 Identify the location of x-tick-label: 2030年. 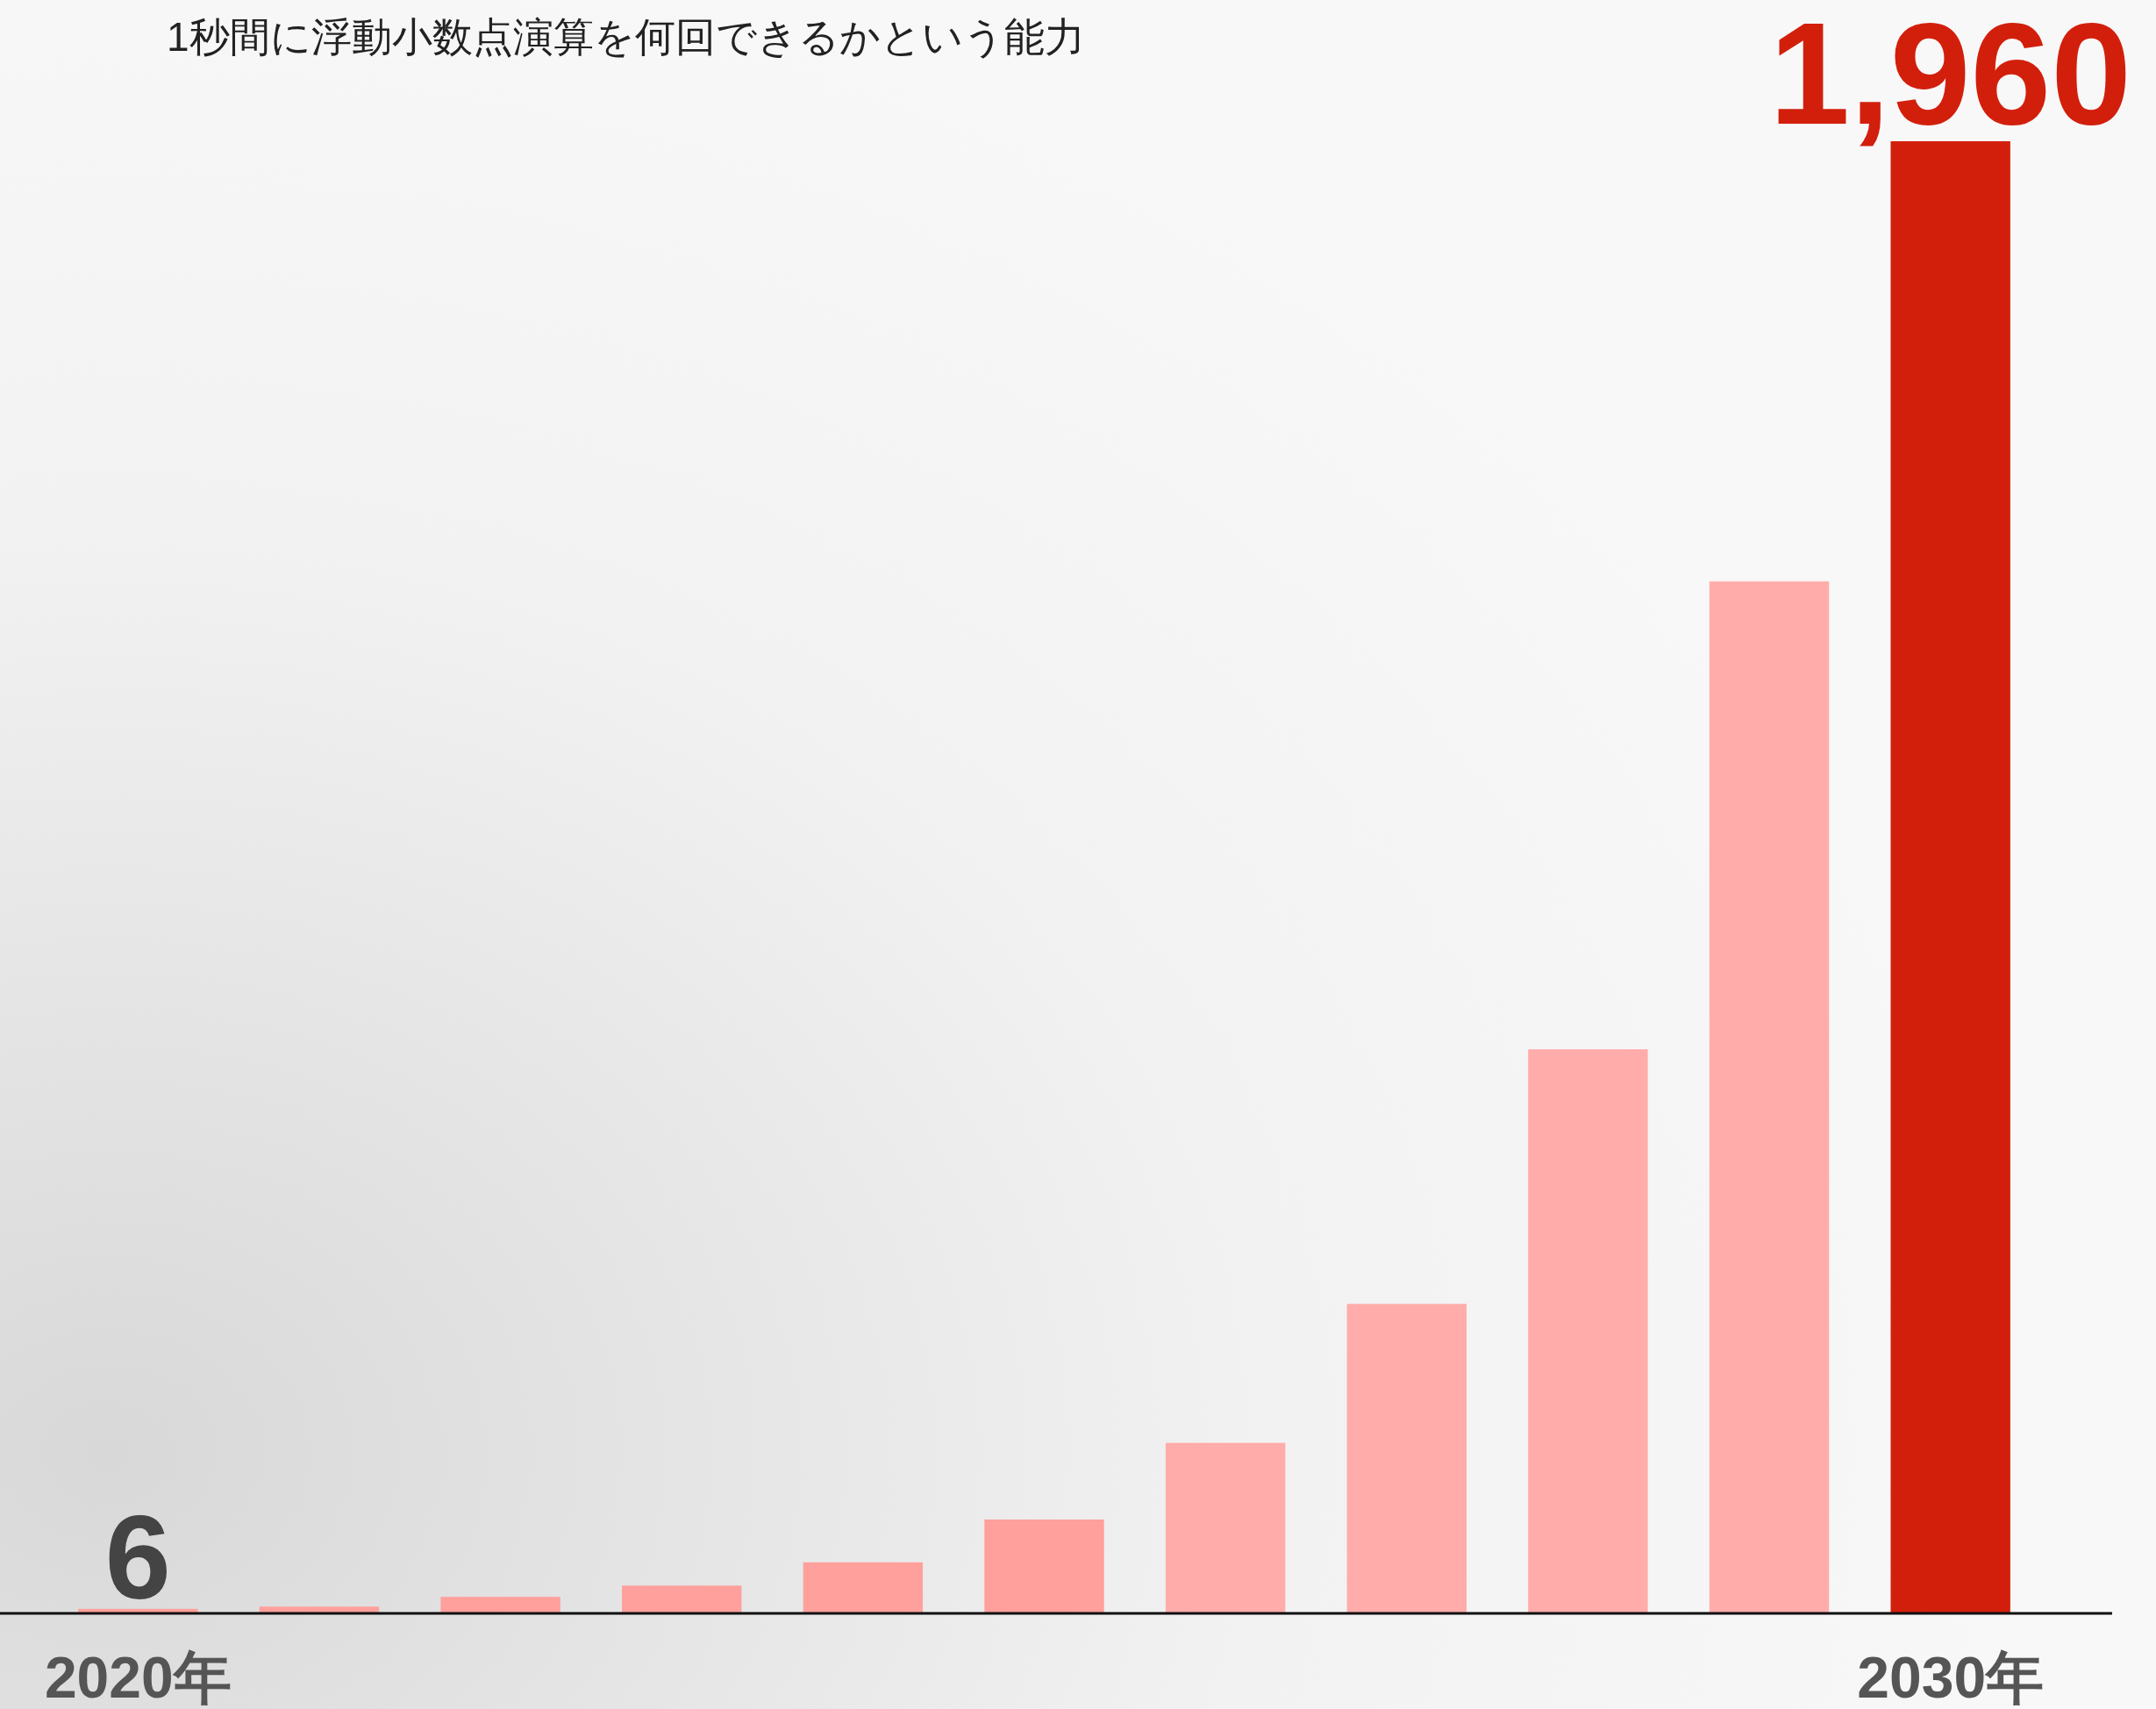
(1951, 1677).